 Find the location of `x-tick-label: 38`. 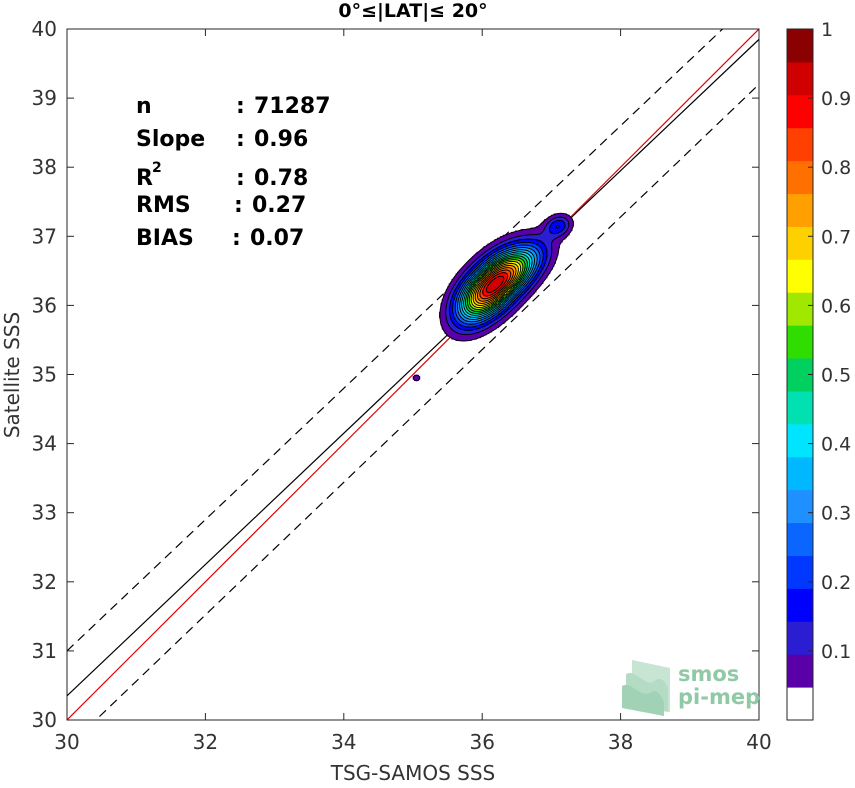

x-tick-label: 38 is located at coordinates (620, 742).